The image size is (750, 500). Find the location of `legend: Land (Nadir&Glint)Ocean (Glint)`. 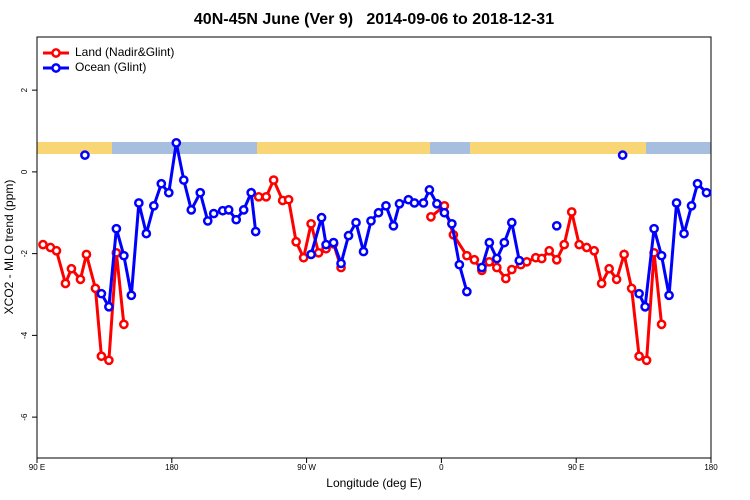

legend: Land (Nadir&Glint)Ocean (Glint) is located at coordinates (108, 59).